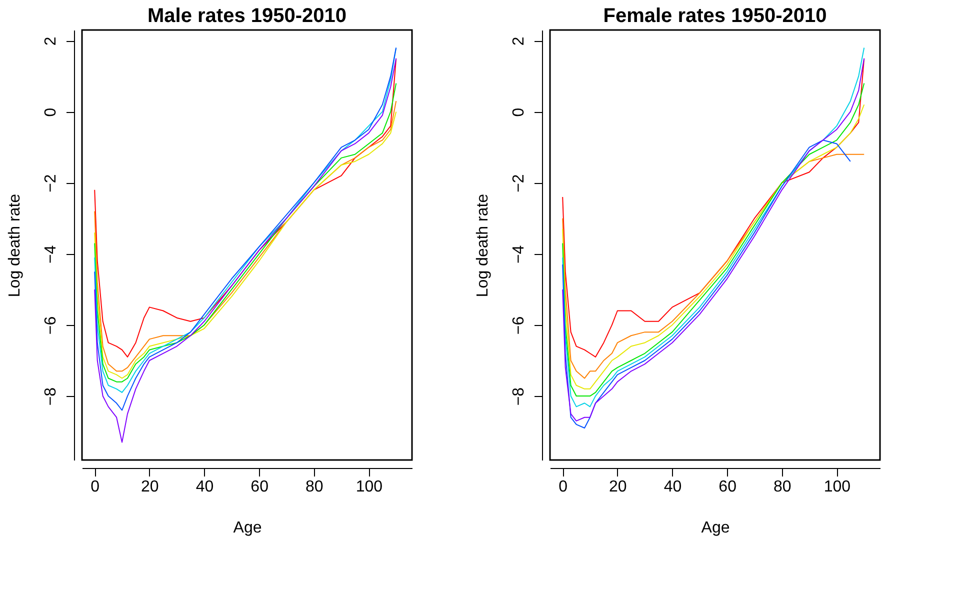  Describe the element at coordinates (706, 284) in the screenshot. I see `line-series` at that location.